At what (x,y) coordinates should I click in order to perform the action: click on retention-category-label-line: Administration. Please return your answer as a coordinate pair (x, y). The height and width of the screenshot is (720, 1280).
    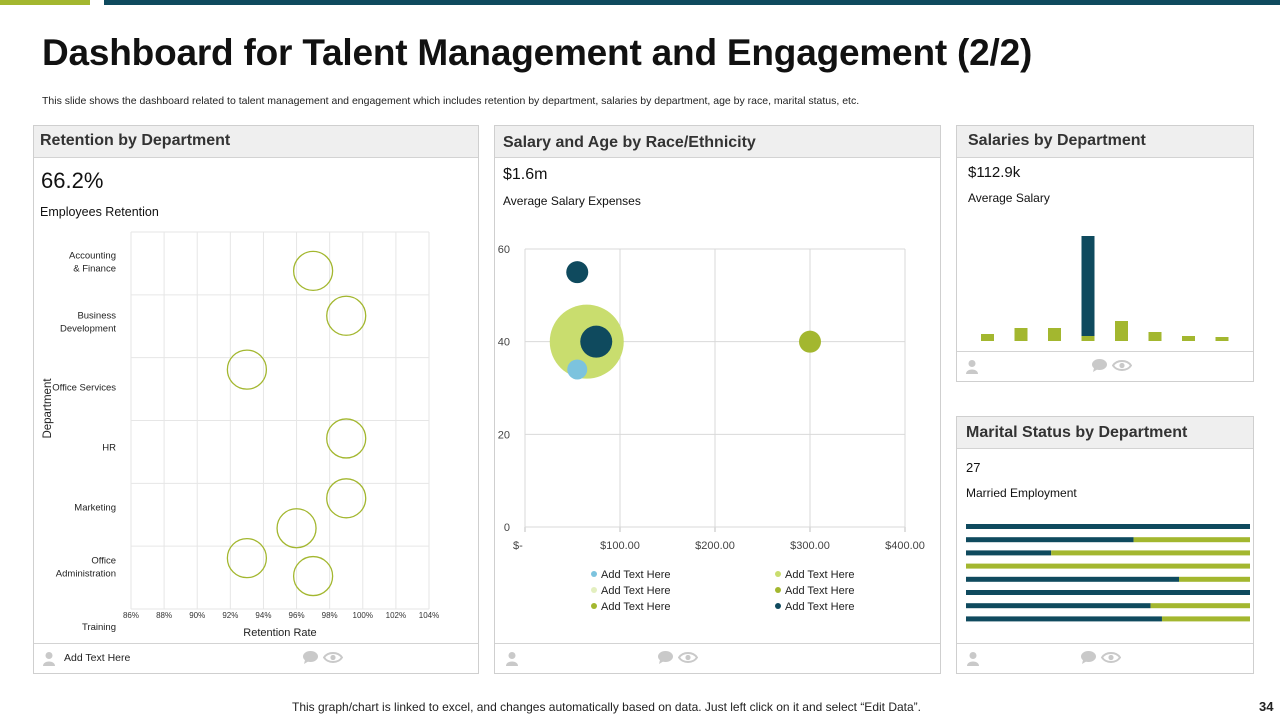
    Looking at the image, I should click on (86, 574).